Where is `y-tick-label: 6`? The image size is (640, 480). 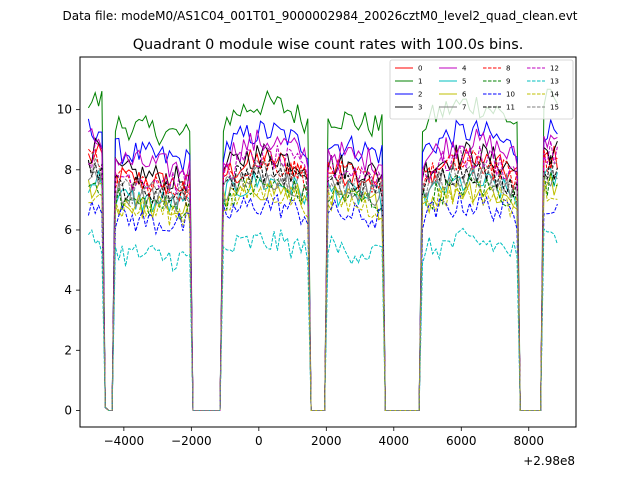
y-tick-label: 6 is located at coordinates (68, 230).